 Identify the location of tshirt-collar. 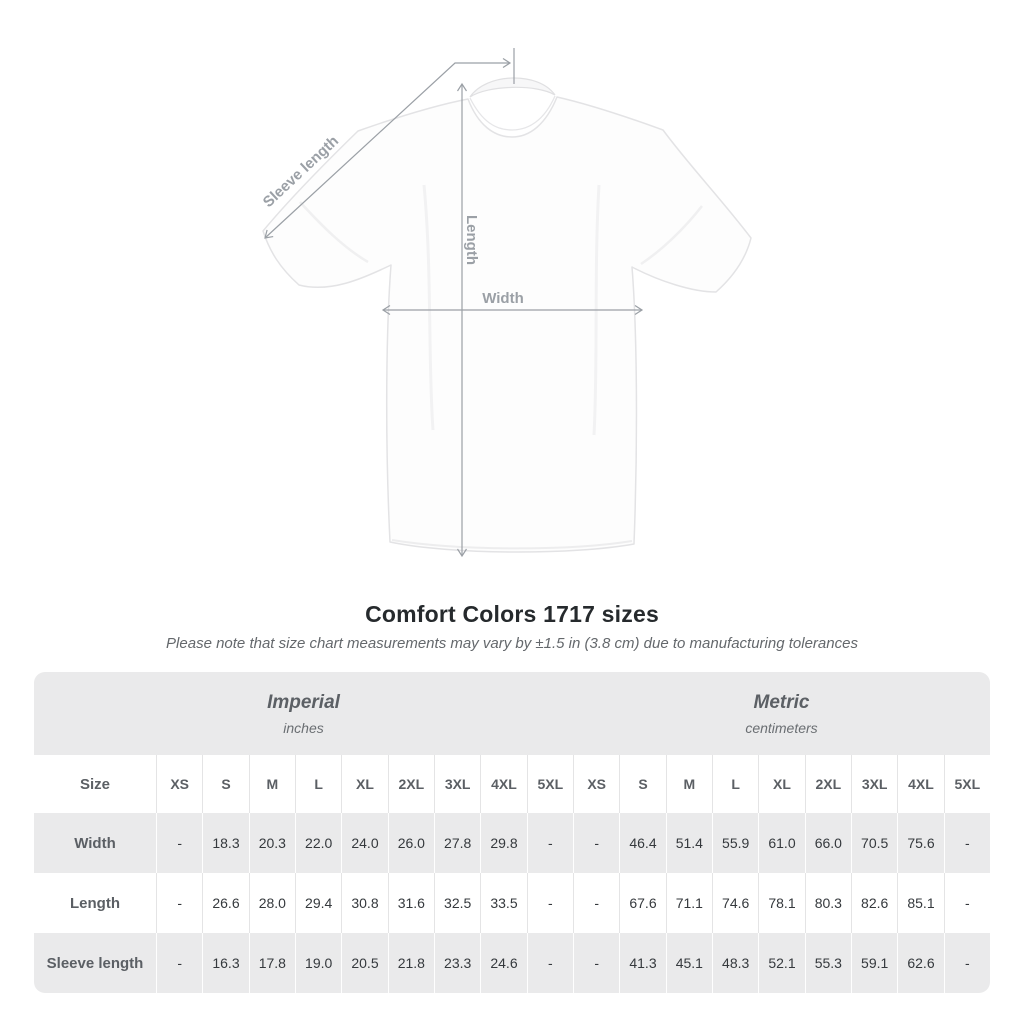
(512, 87).